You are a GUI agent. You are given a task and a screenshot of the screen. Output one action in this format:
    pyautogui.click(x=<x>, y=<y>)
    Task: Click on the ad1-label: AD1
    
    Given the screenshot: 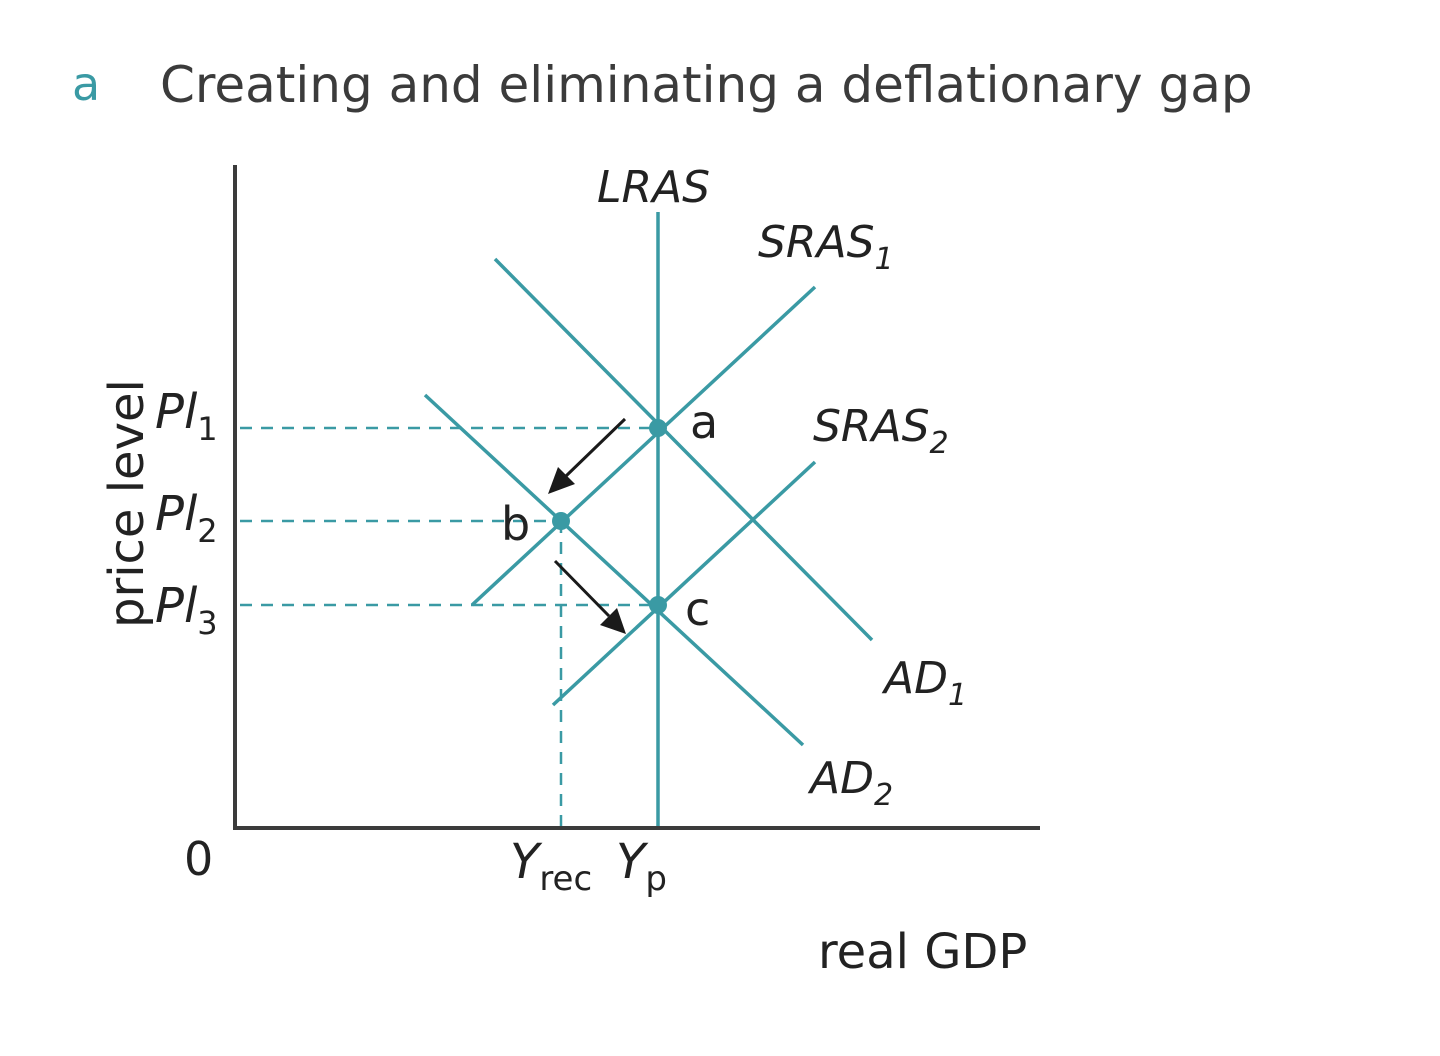 What is the action you would take?
    pyautogui.click(x=924, y=683)
    